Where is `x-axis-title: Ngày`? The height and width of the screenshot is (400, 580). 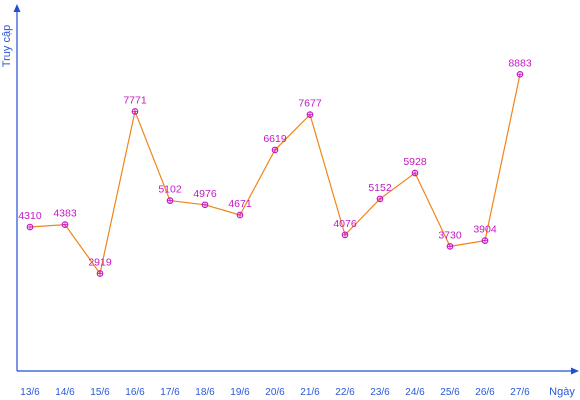
x-axis-title: Ngày is located at coordinates (562, 392).